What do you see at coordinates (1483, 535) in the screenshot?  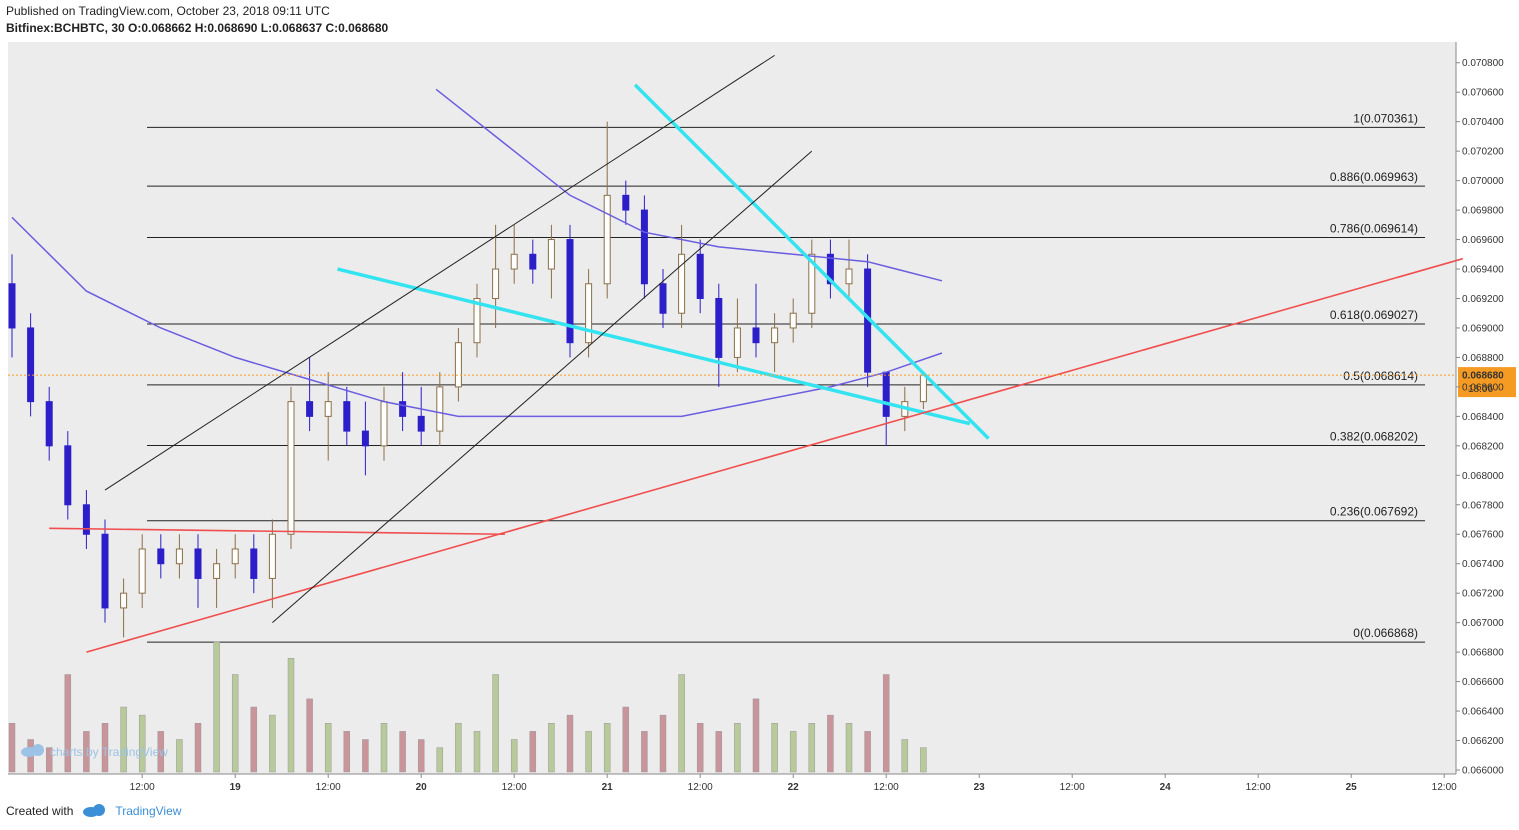 I see `price-tick-label: 0.067600` at bounding box center [1483, 535].